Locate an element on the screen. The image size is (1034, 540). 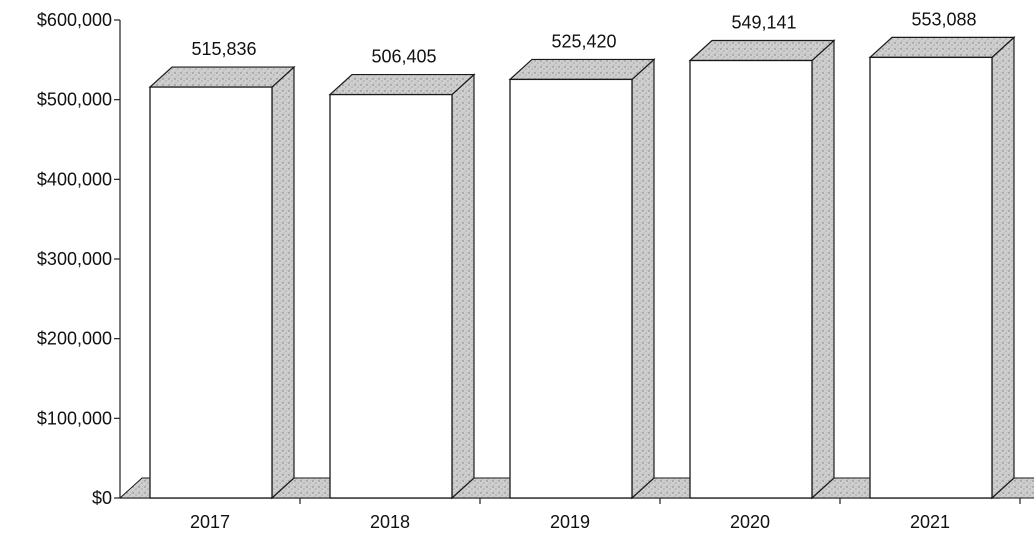
x-tick-label: 2018 is located at coordinates (390, 522).